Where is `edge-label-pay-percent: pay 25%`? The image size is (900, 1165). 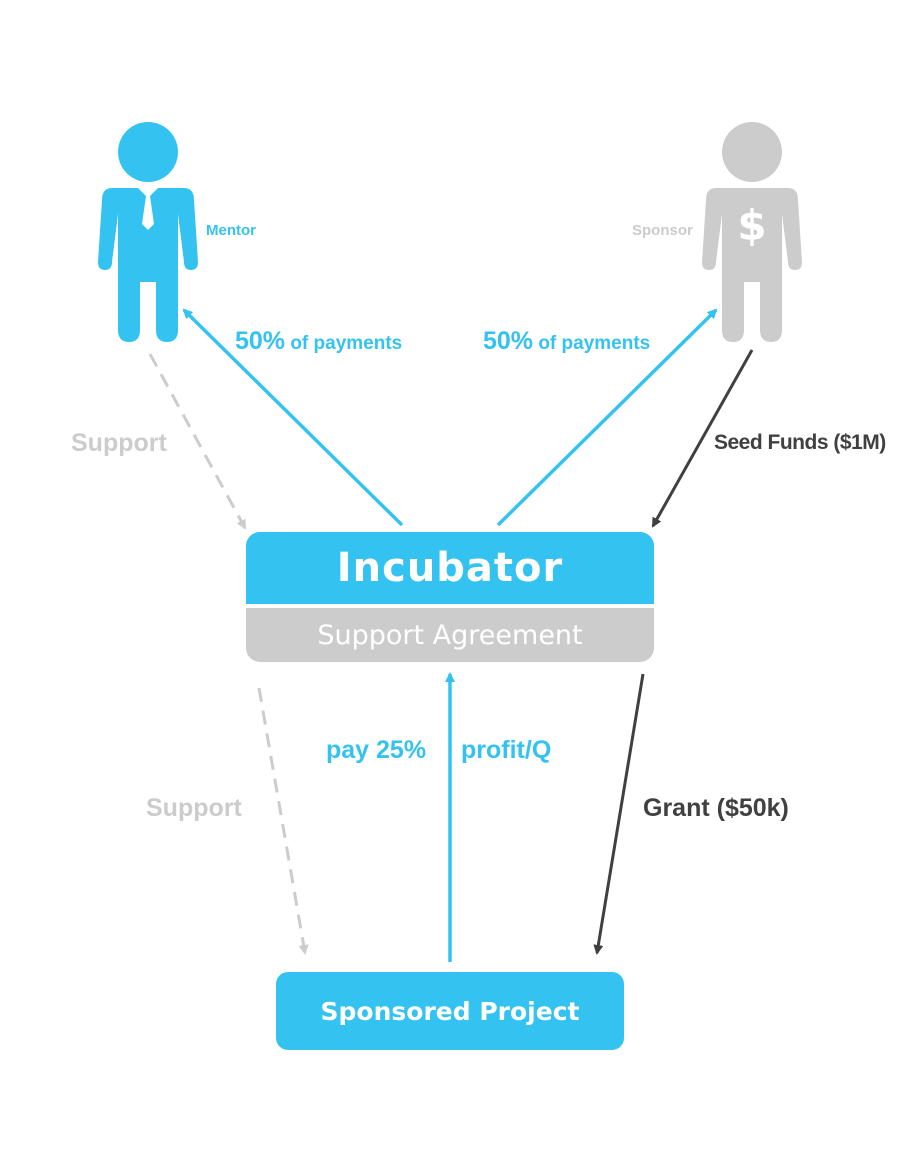 edge-label-pay-percent: pay 25% is located at coordinates (376, 750).